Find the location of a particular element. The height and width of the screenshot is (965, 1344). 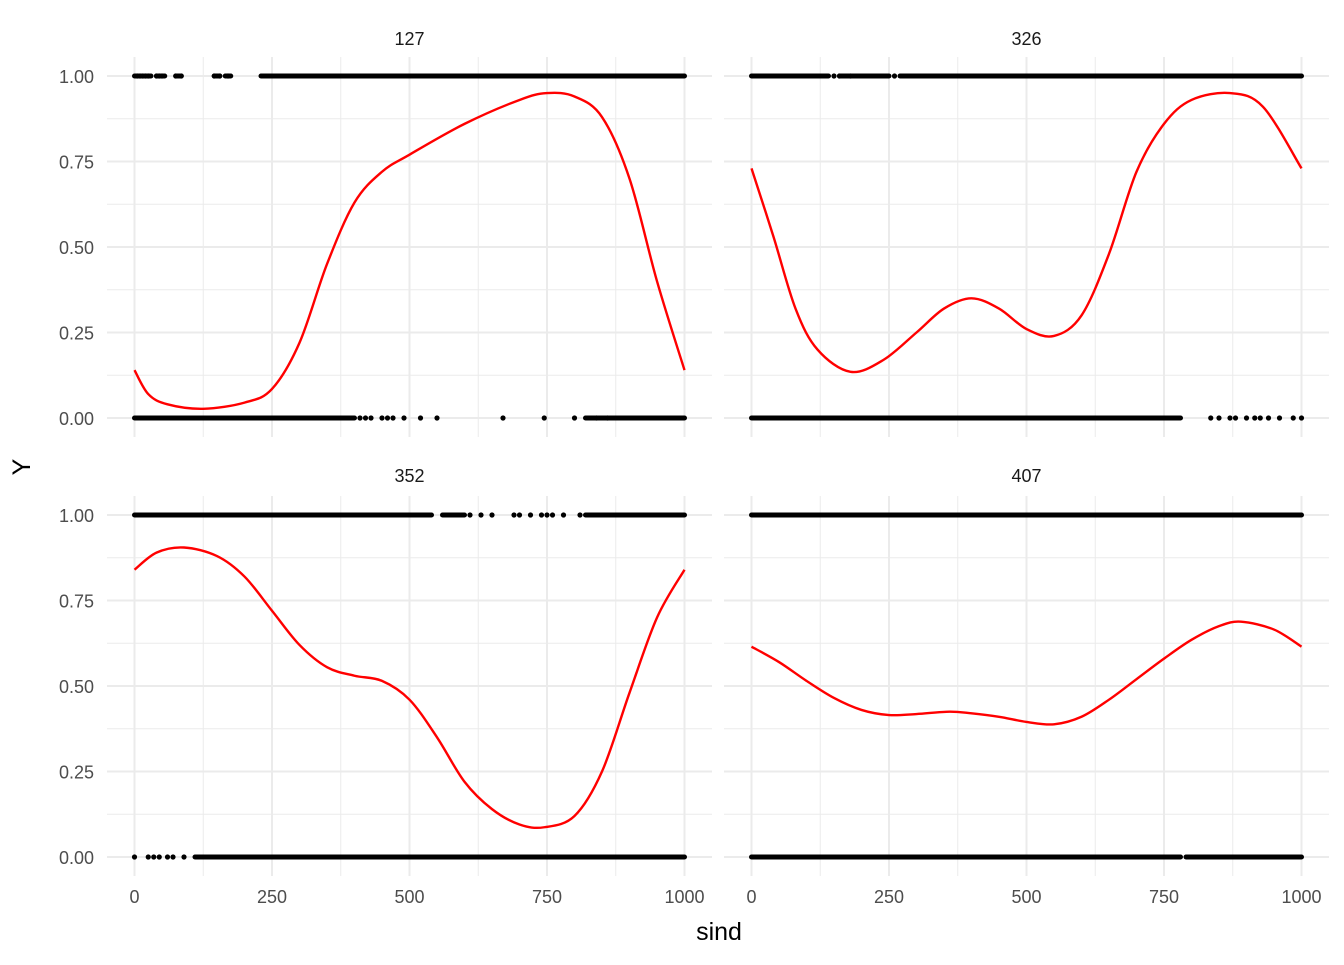

x-axis-label: sind is located at coordinates (719, 932).